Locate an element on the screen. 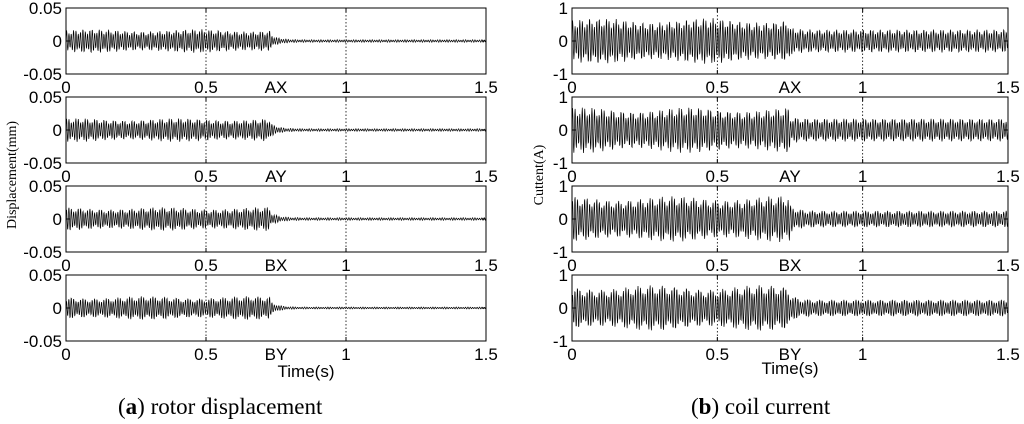  caption-a-letter: a is located at coordinates (131, 406).